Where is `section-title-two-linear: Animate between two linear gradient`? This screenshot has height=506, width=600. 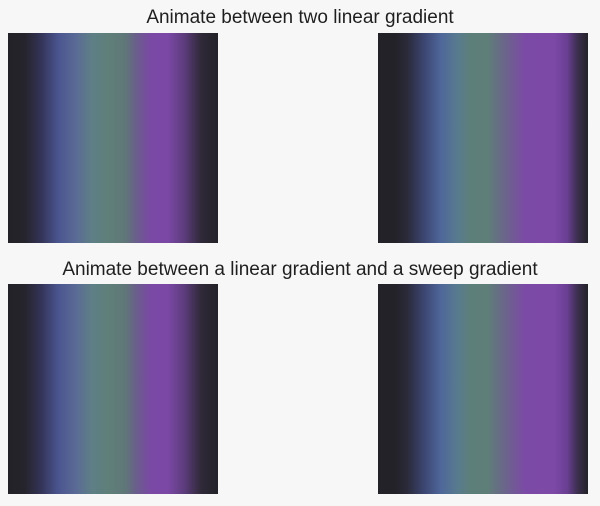
section-title-two-linear: Animate between two linear gradient is located at coordinates (300, 17).